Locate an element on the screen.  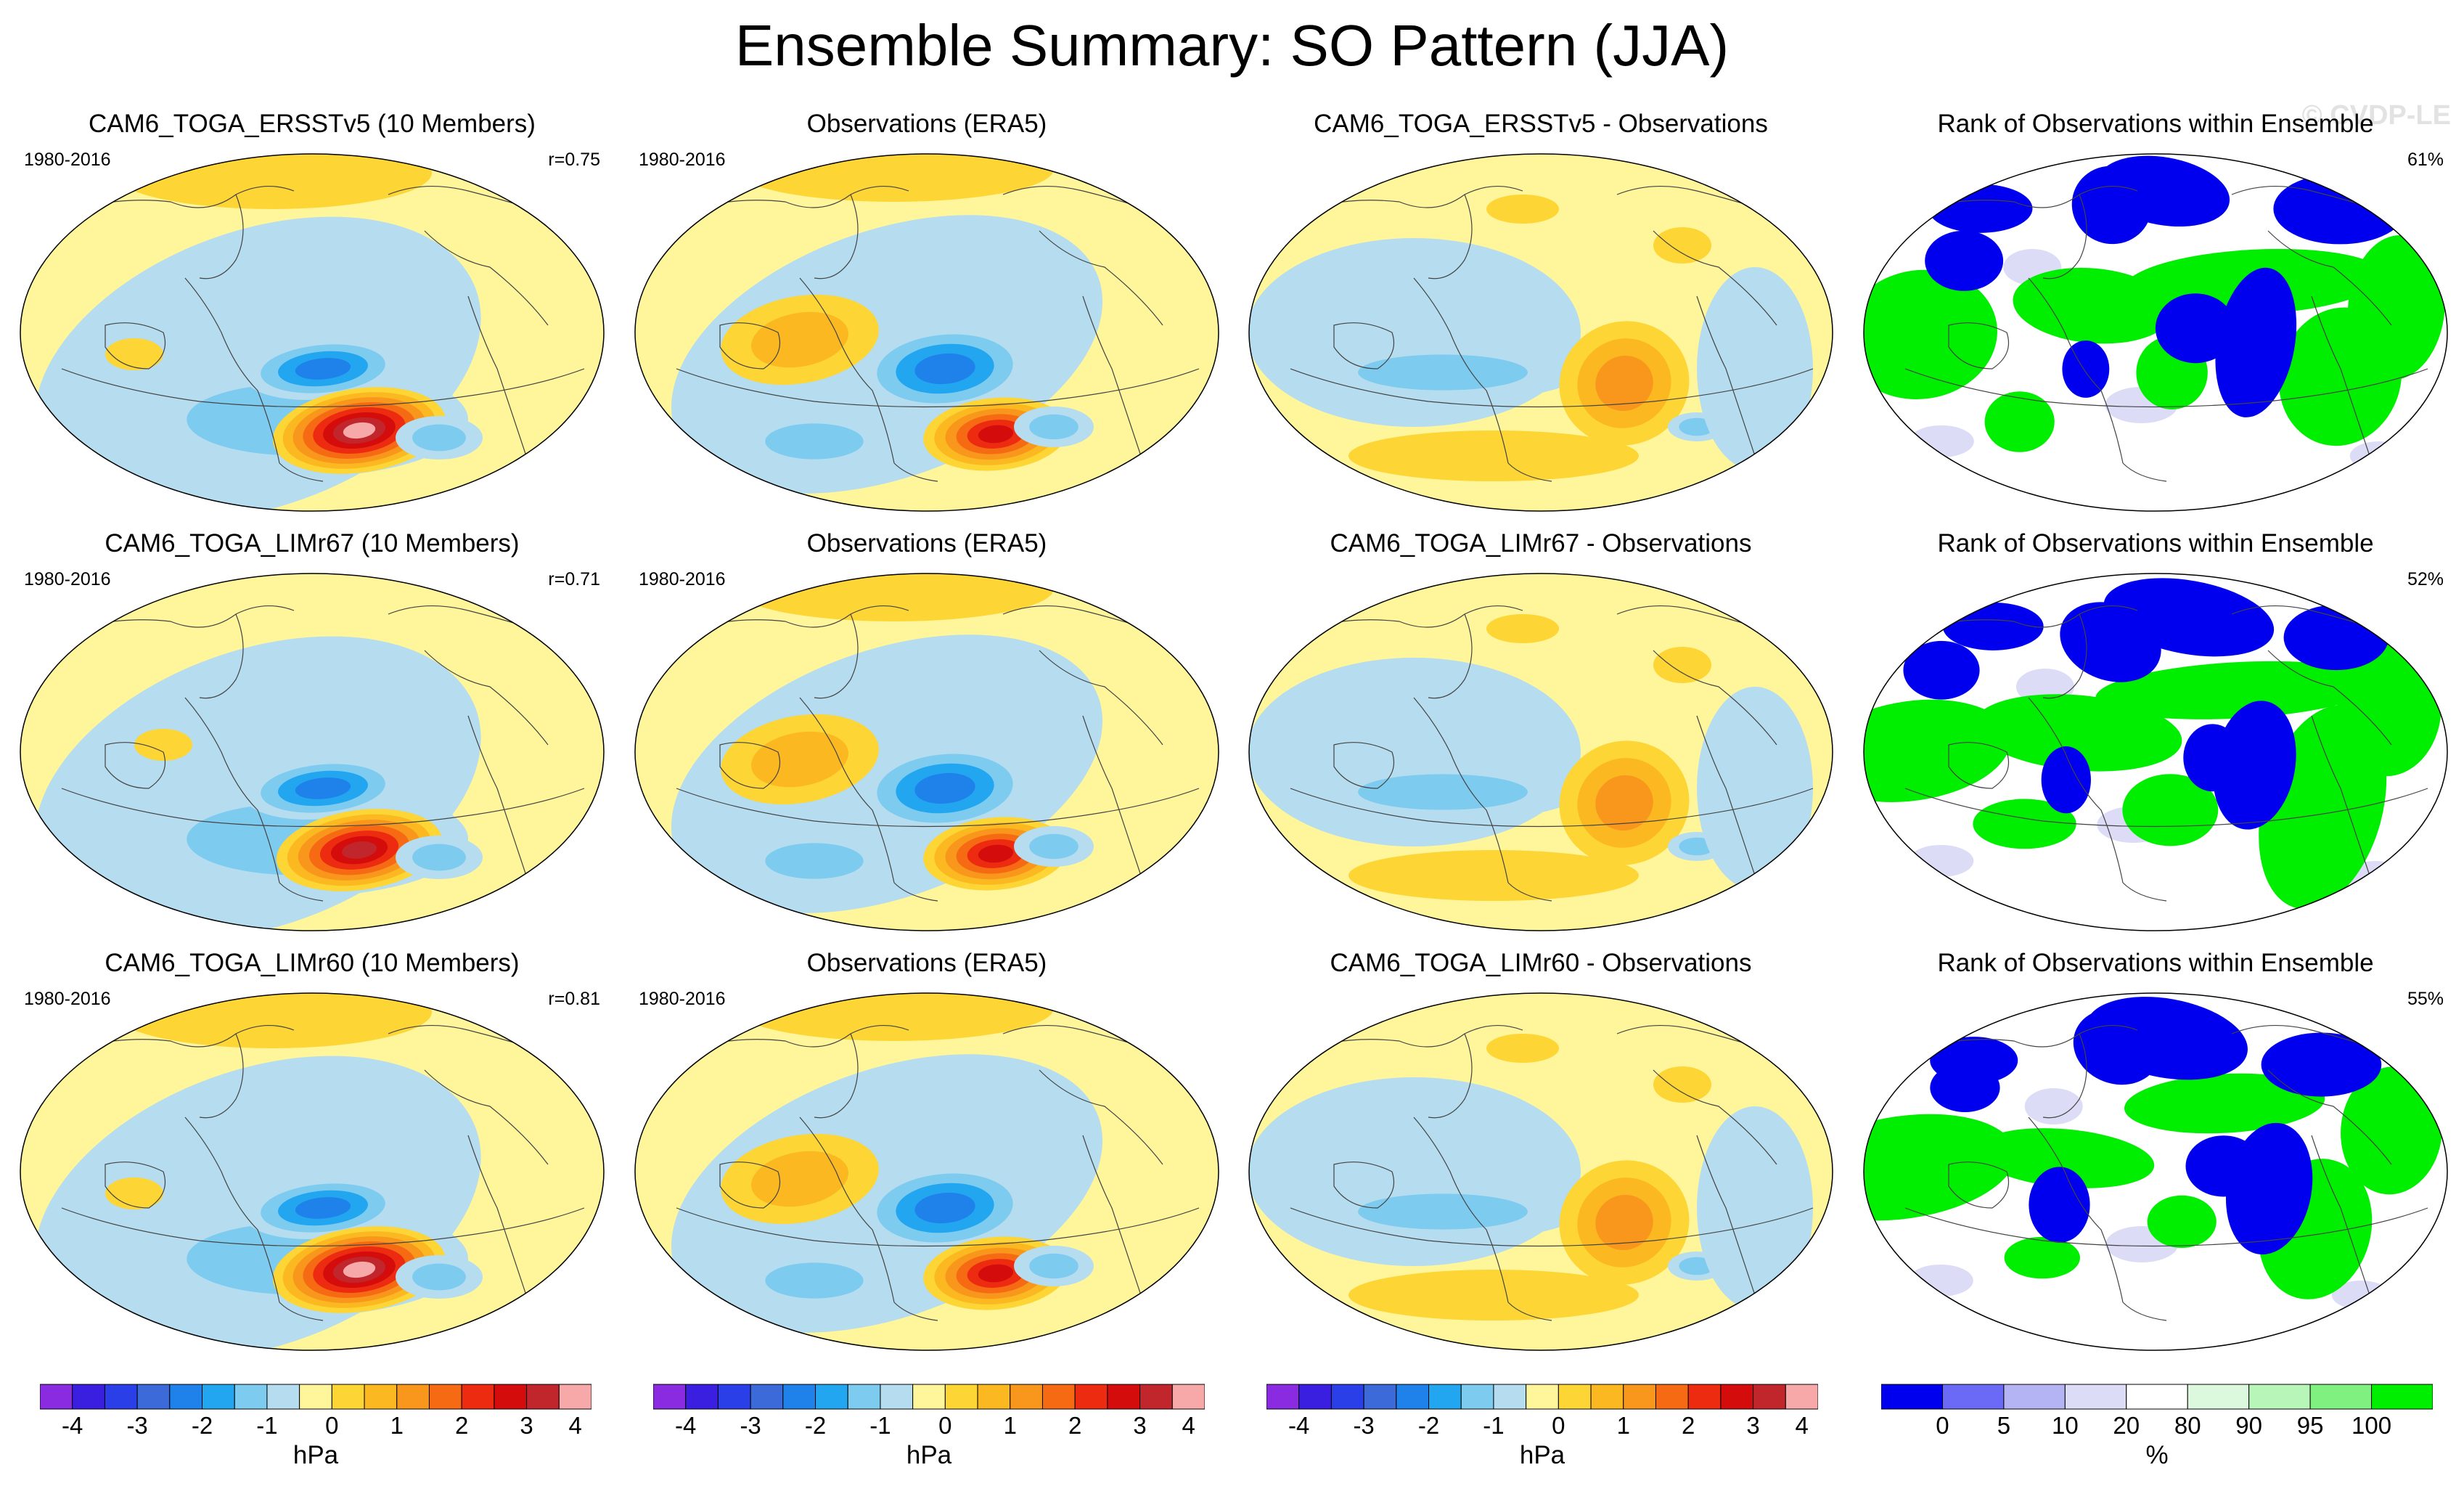
colorbar-tick-label: 10 is located at coordinates (2065, 1425).